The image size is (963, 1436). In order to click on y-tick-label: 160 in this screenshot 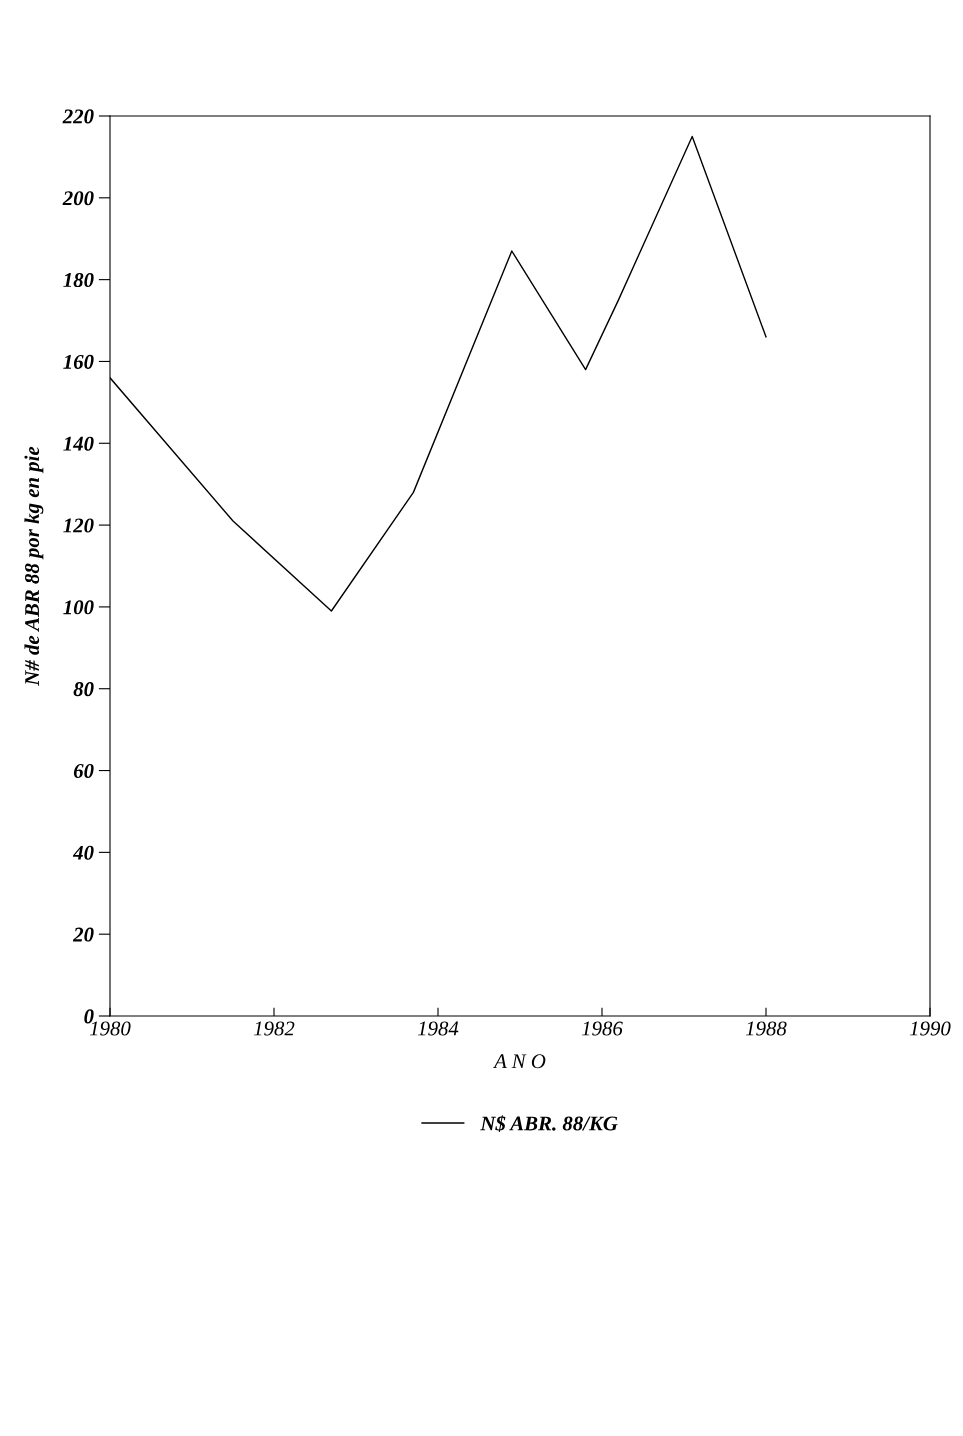, I will do `click(78, 361)`.